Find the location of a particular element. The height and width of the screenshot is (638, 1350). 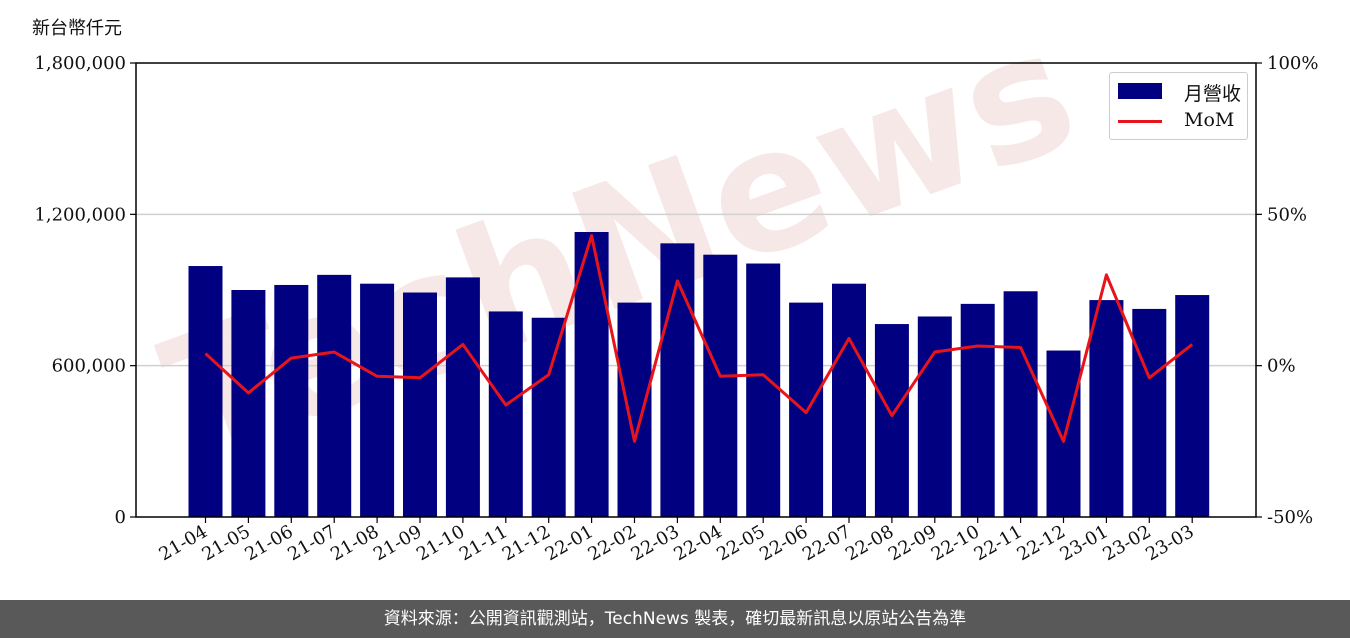

x-tick-label: 21-11 is located at coordinates (483, 543).